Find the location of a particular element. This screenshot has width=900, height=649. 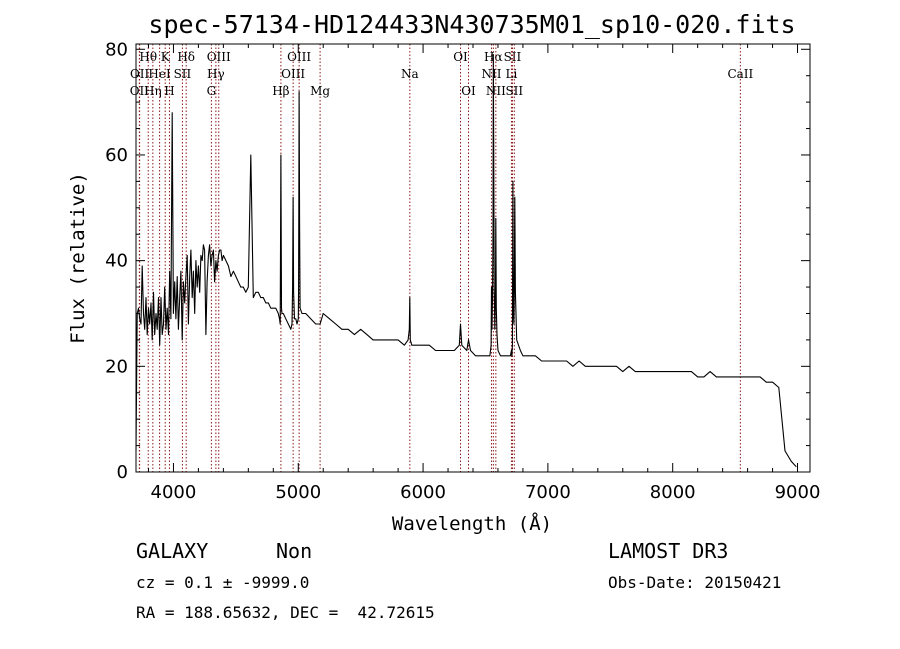

y-tick-label-4: 80 is located at coordinates (116, 49).